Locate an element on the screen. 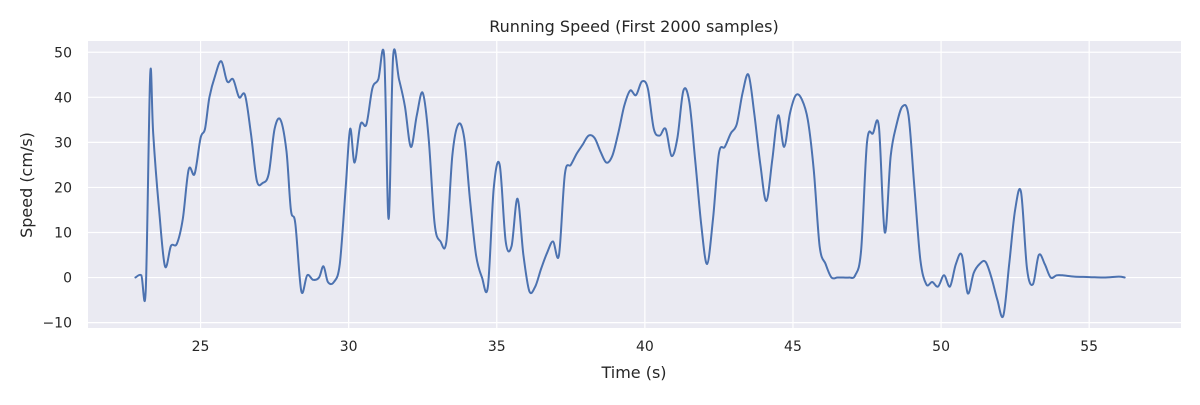 The width and height of the screenshot is (1200, 405). x-tick-label: 50 is located at coordinates (941, 347).